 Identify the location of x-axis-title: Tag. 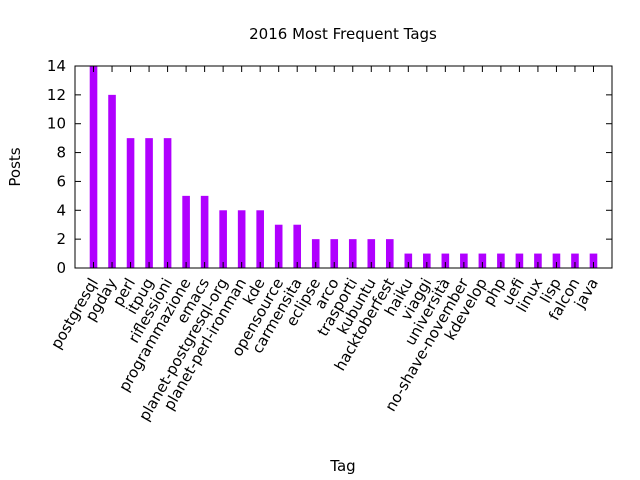
(342, 466).